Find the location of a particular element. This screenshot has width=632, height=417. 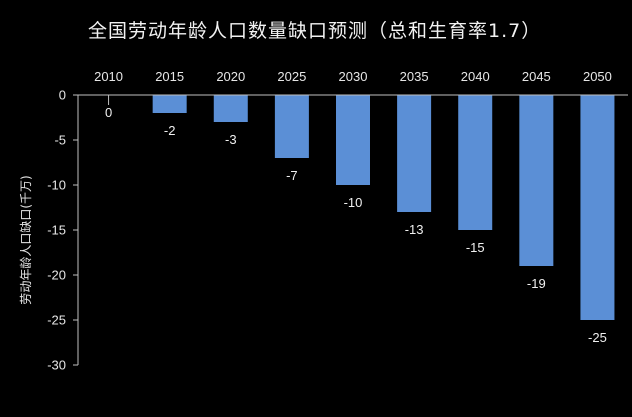

x-tick-labels: 2010 2015 2020 2025 2030 2035 2040 2045 2050 is located at coordinates (353, 76).